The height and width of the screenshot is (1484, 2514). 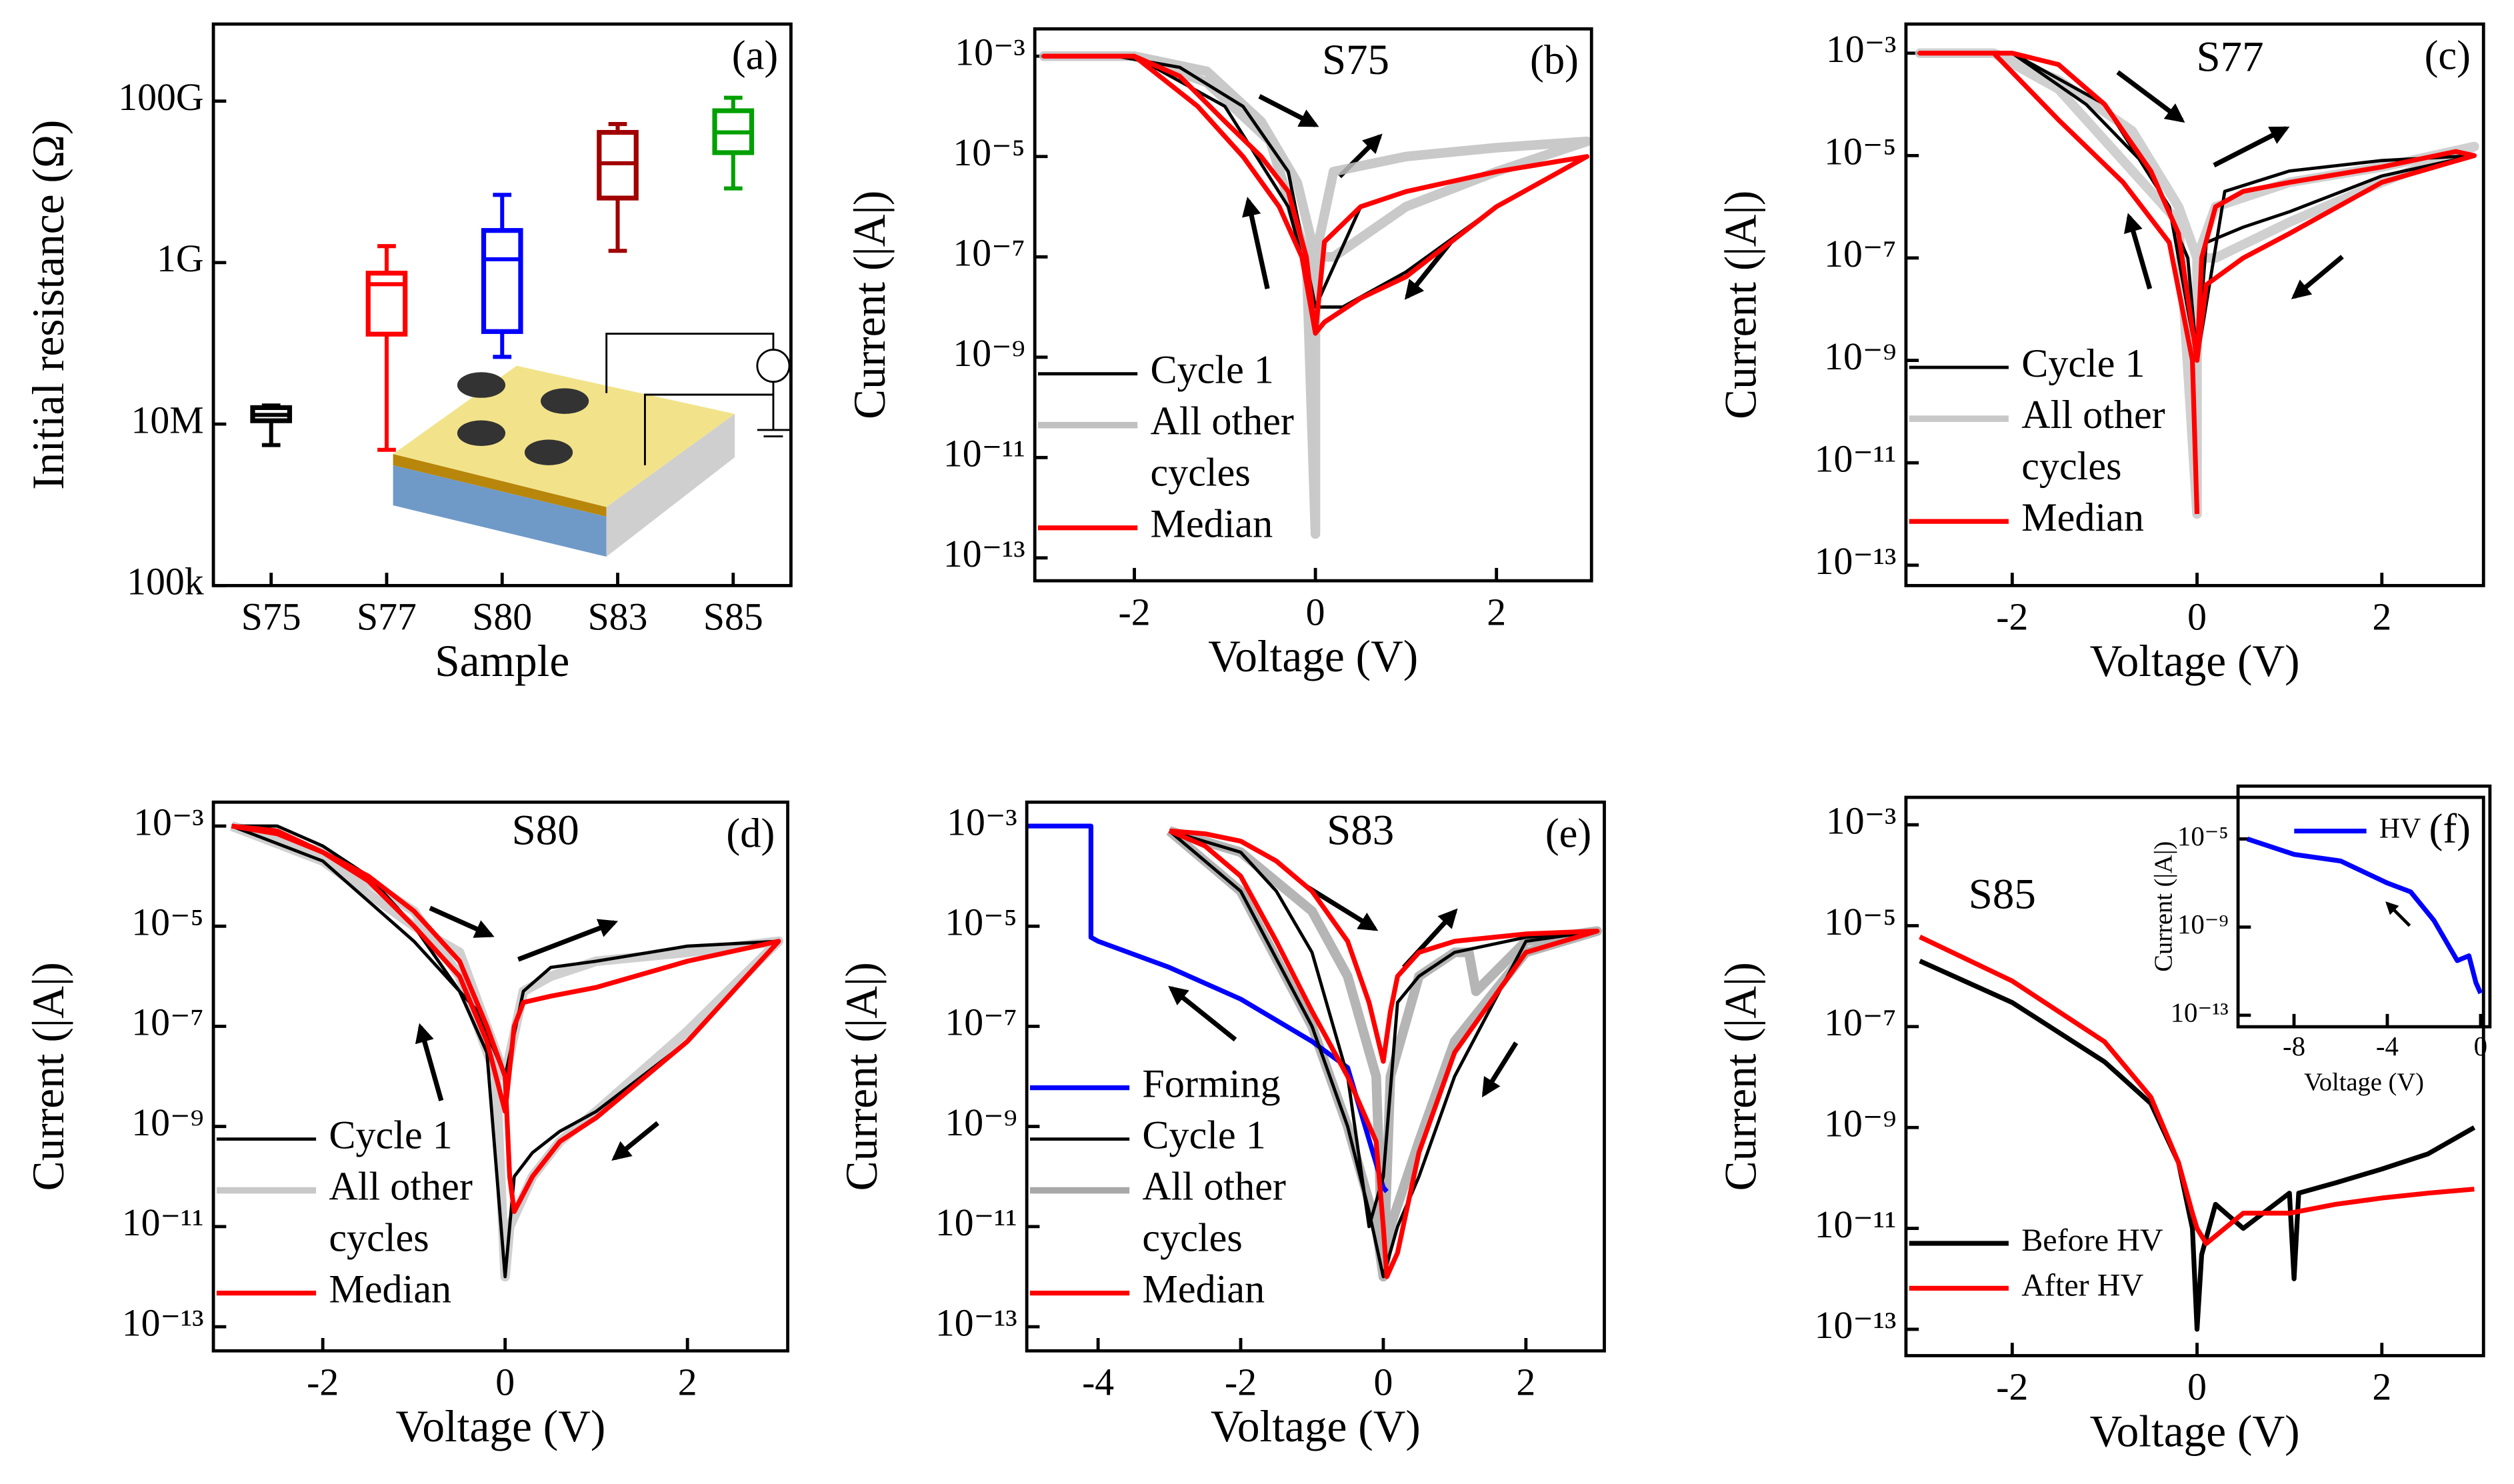 I want to click on legend-label: All other cycles, so click(x=1214, y=1212).